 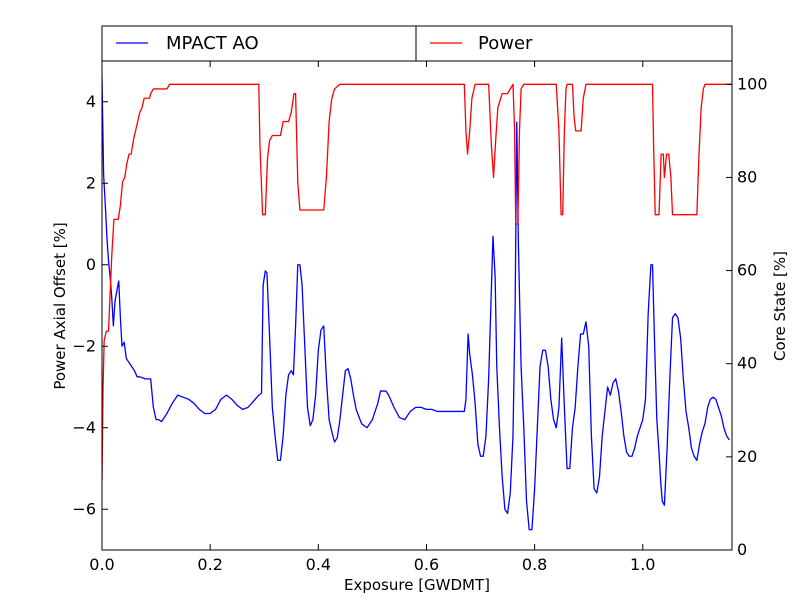 What do you see at coordinates (642, 564) in the screenshot?
I see `x-tick-label: 1.0` at bounding box center [642, 564].